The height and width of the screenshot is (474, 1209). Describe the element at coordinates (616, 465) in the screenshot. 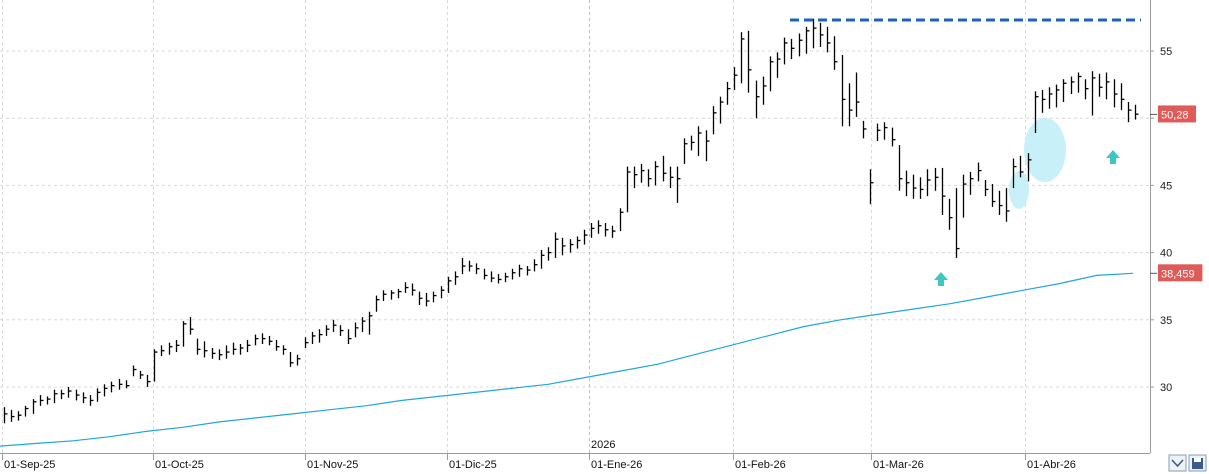

I see `x-tick-label: 01-Ene-26` at that location.